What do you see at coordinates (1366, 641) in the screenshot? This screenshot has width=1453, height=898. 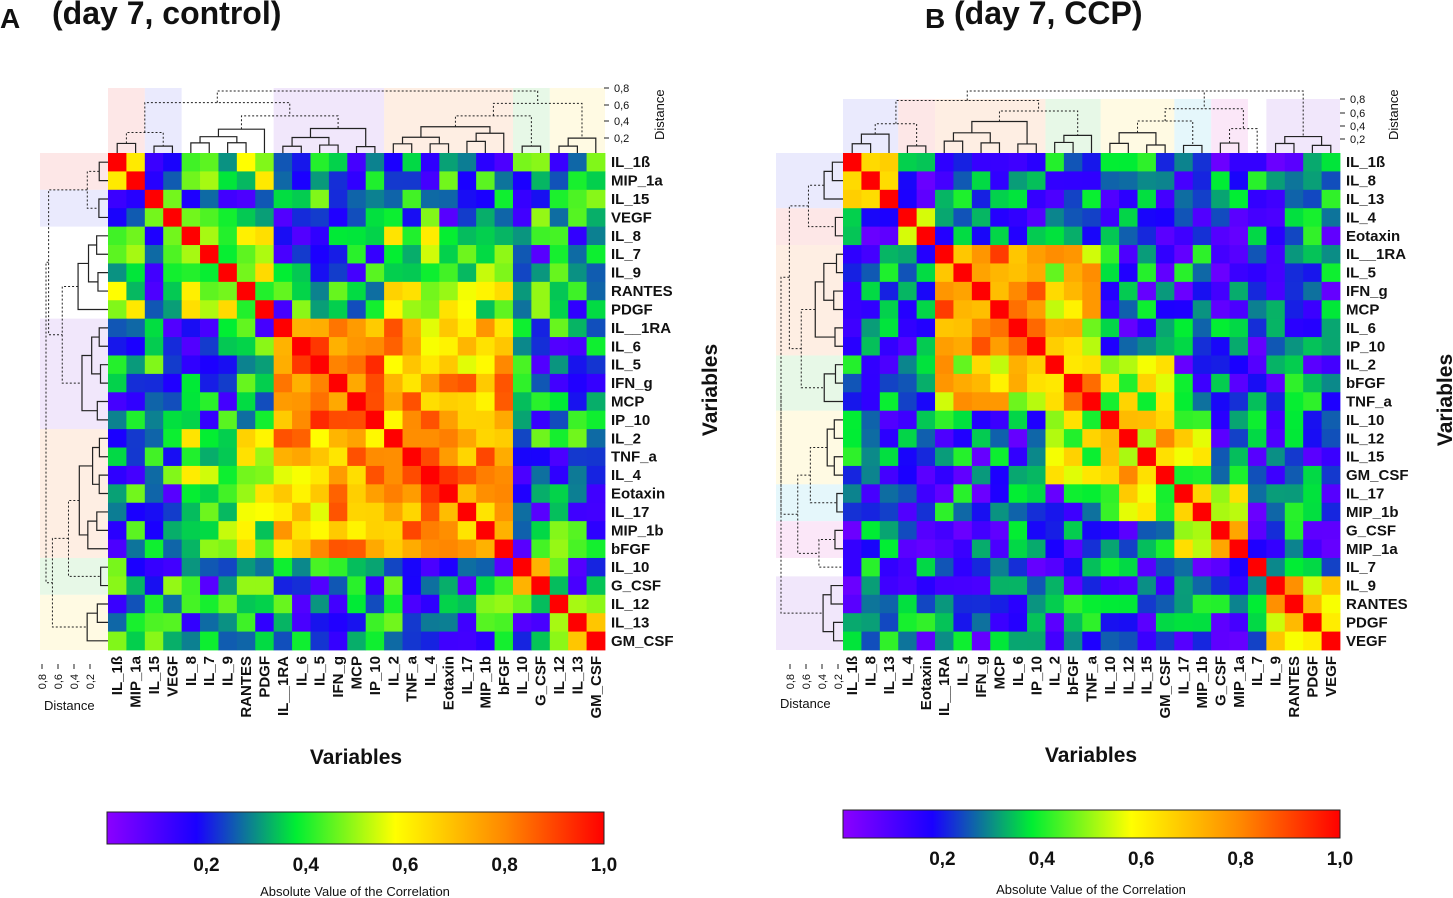 I see `row-label: VEGF` at bounding box center [1366, 641].